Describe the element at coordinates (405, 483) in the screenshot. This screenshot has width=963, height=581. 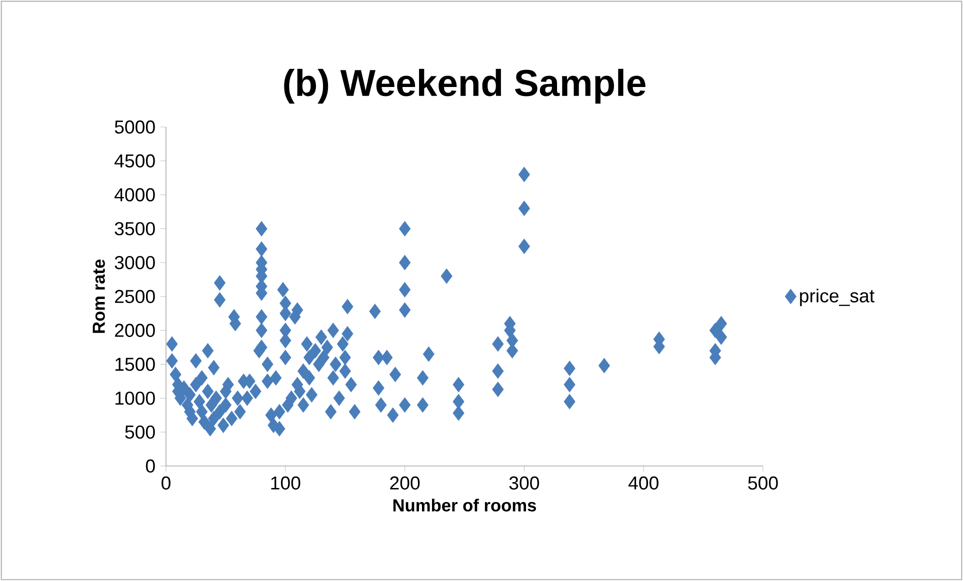
I see `x-tick-label: 200` at that location.